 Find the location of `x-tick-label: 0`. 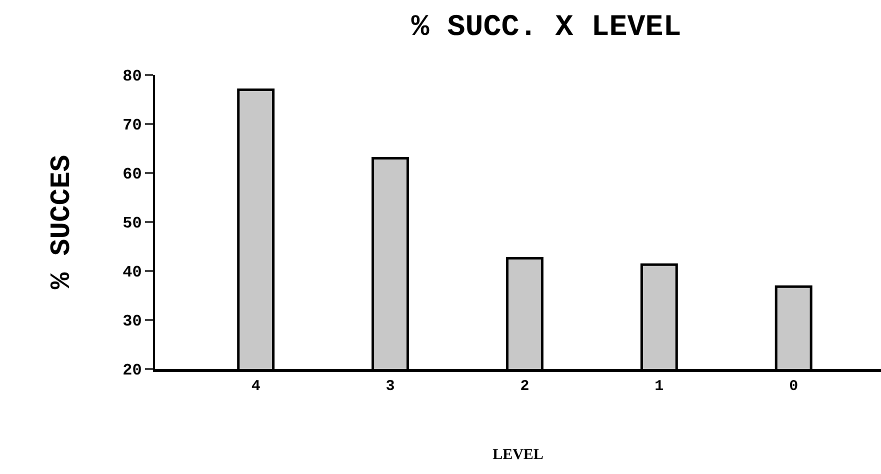

x-tick-label: 0 is located at coordinates (793, 386).